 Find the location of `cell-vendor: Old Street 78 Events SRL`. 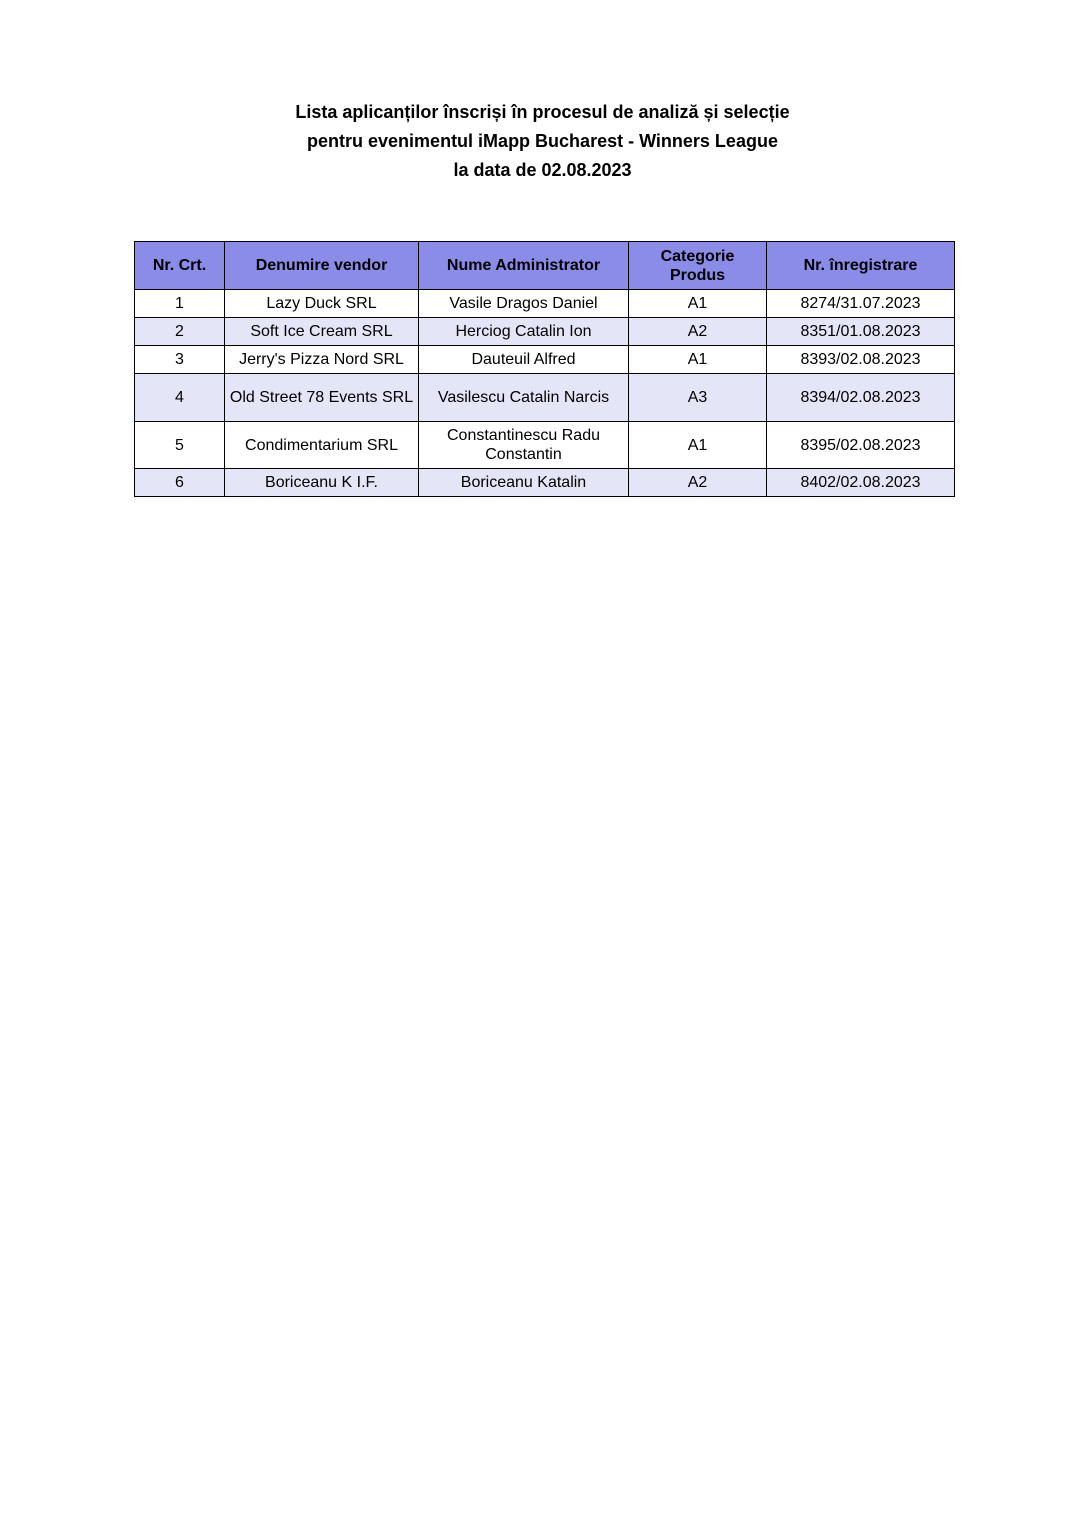

cell-vendor: Old Street 78 Events SRL is located at coordinates (321, 397).